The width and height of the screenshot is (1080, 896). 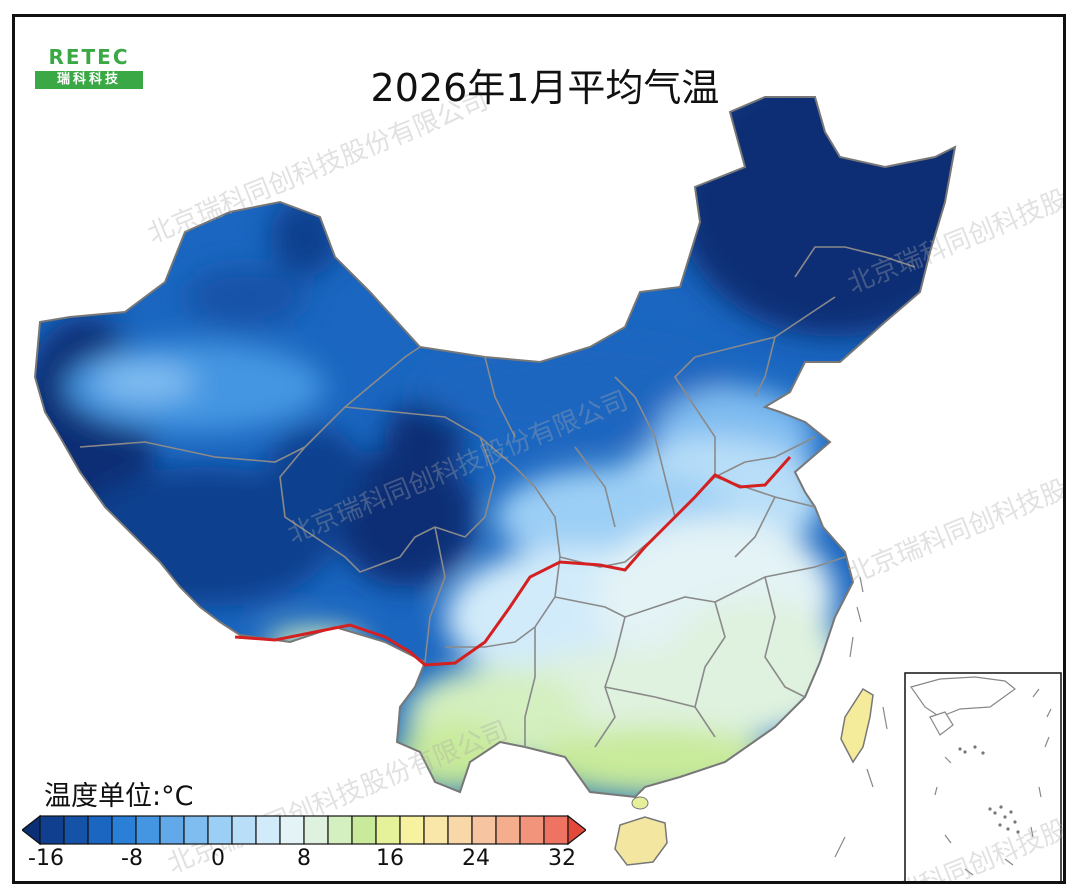 I want to click on legend-tick-label: -8, so click(x=132, y=858).